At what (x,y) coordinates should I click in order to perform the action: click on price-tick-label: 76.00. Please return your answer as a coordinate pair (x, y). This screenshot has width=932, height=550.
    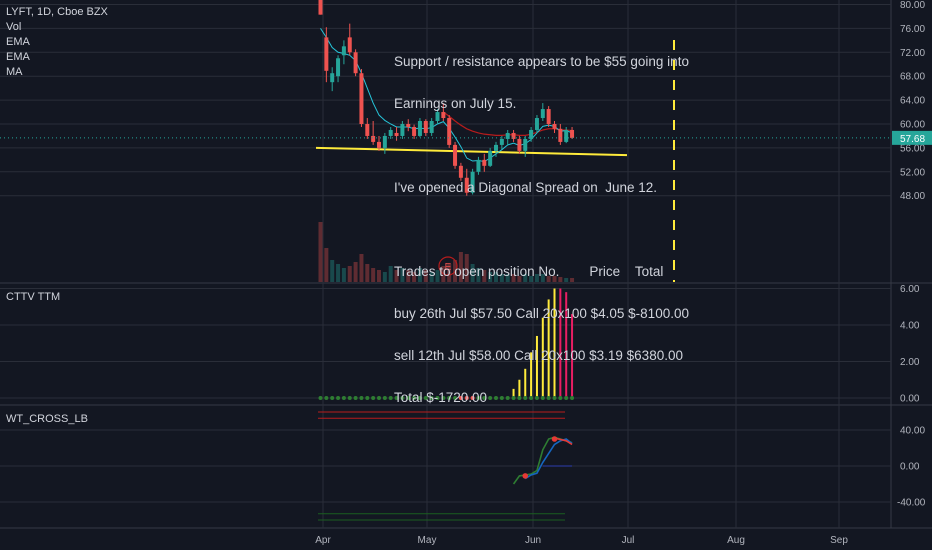
    Looking at the image, I should click on (912, 29).